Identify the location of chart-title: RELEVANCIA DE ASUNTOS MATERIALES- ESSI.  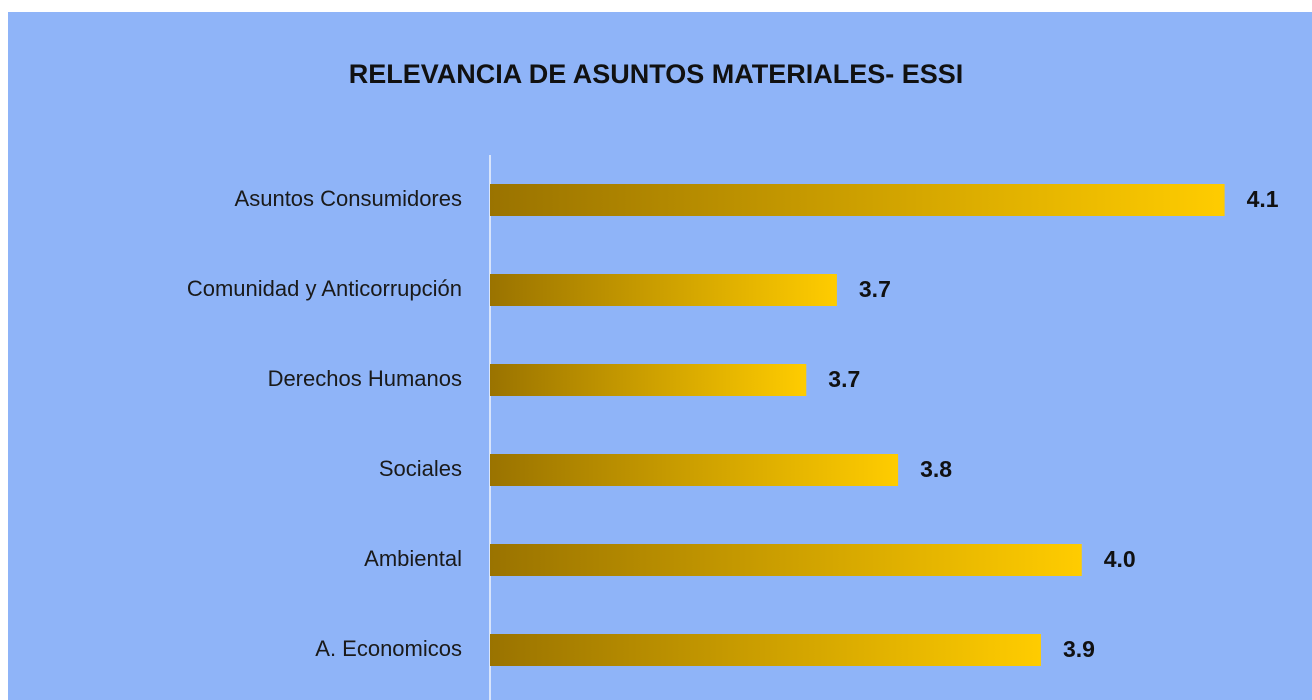
(656, 74).